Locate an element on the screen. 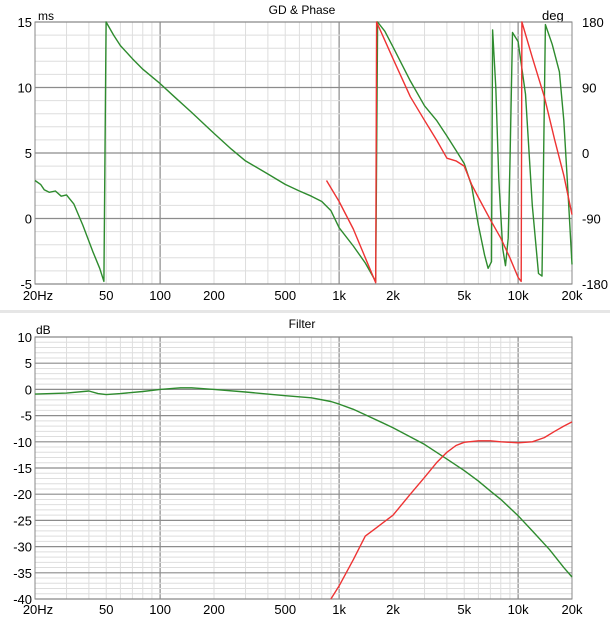 This screenshot has width=610, height=622. gd-y-right-tick-label: -90 is located at coordinates (591, 219).